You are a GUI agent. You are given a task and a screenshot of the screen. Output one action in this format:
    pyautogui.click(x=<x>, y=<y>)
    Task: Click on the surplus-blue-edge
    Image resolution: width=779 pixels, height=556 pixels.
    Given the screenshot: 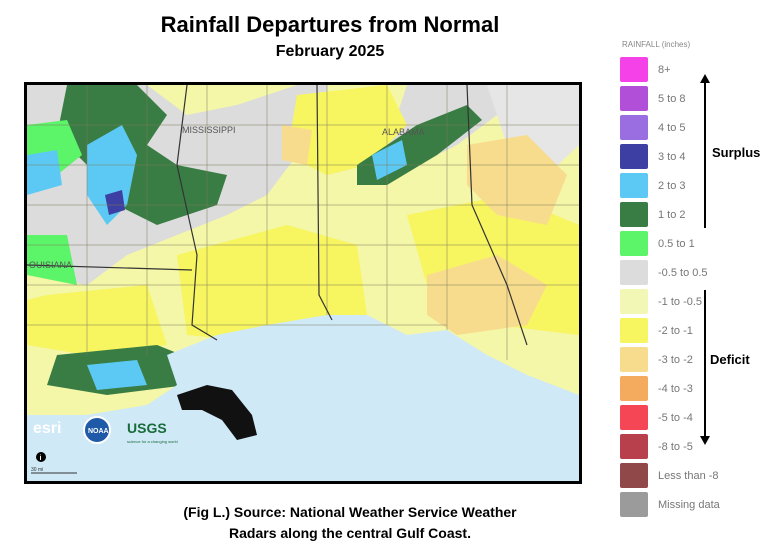 What is the action you would take?
    pyautogui.click(x=44, y=172)
    